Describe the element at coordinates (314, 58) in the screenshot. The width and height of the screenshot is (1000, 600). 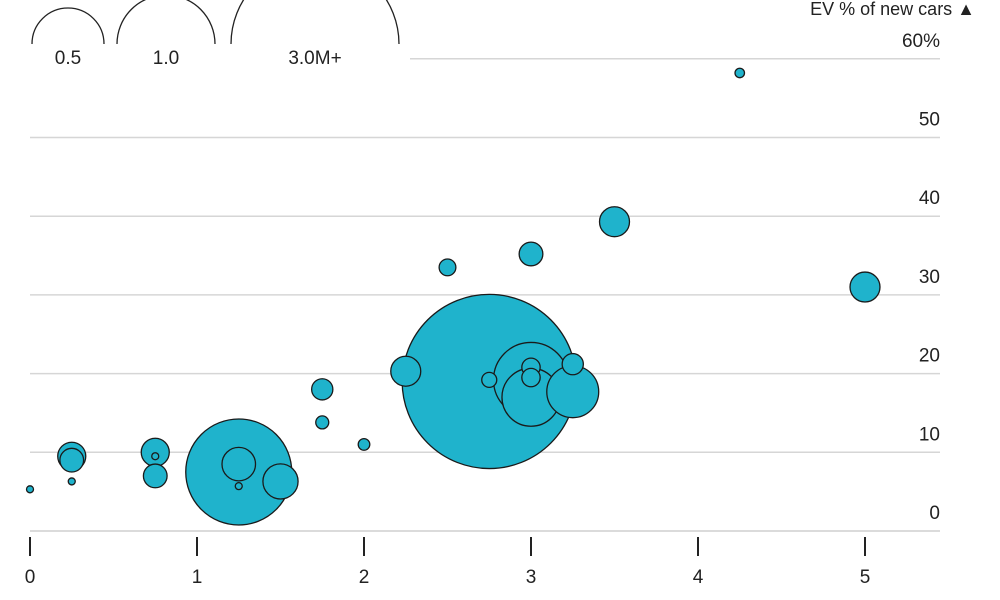
I see `legend-size-label: 3.0M+` at that location.